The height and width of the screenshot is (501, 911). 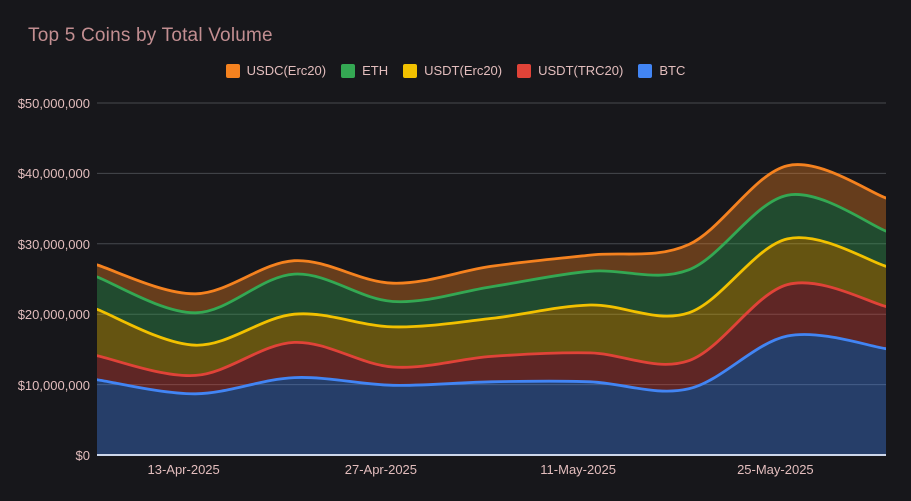 What do you see at coordinates (150, 35) in the screenshot?
I see `chart-title: Top 5 Coins by Total Volume` at bounding box center [150, 35].